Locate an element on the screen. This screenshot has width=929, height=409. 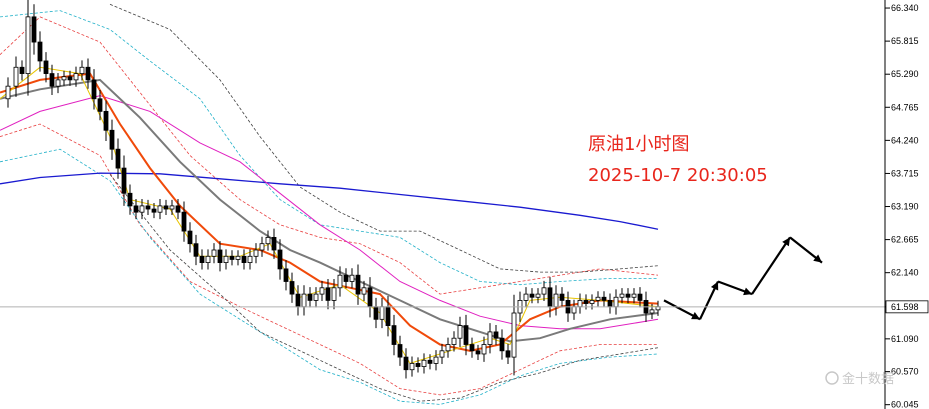
current-price-badge is located at coordinates (907, 307).